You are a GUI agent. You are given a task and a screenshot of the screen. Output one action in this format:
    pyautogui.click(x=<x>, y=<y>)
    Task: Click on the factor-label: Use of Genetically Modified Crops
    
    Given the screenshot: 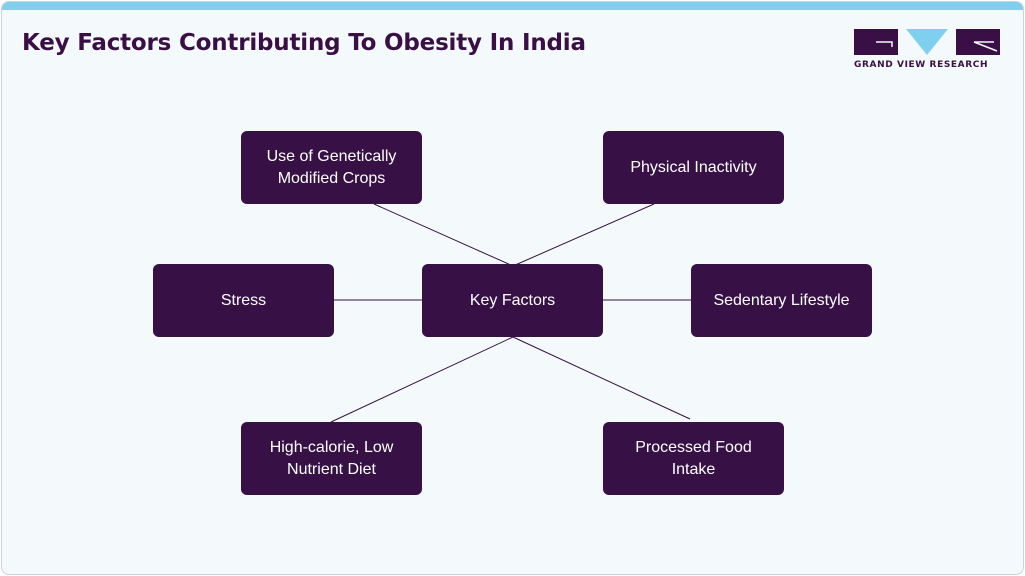 What is the action you would take?
    pyautogui.click(x=331, y=167)
    